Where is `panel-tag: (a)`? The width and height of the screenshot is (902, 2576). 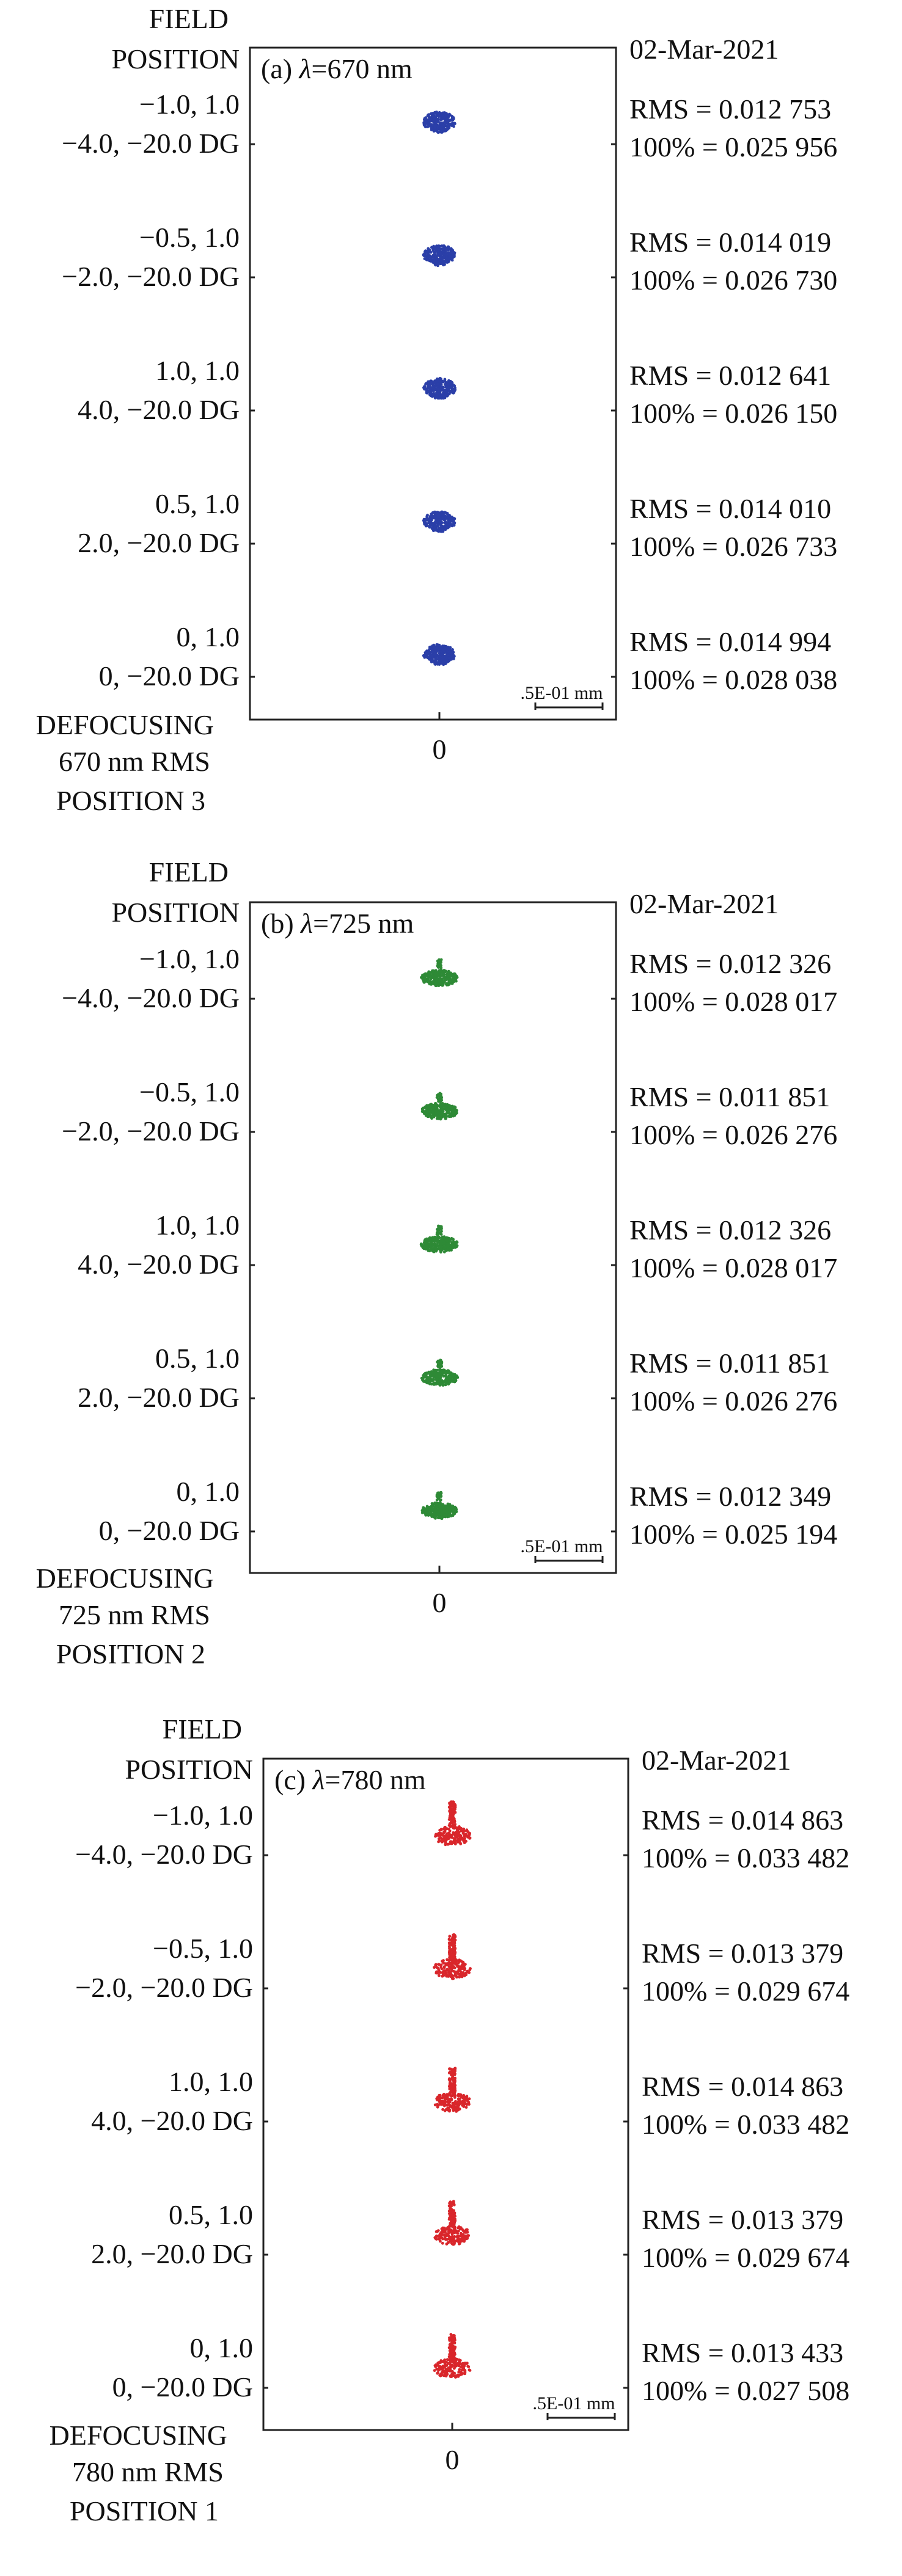 panel-tag: (a) is located at coordinates (280, 68).